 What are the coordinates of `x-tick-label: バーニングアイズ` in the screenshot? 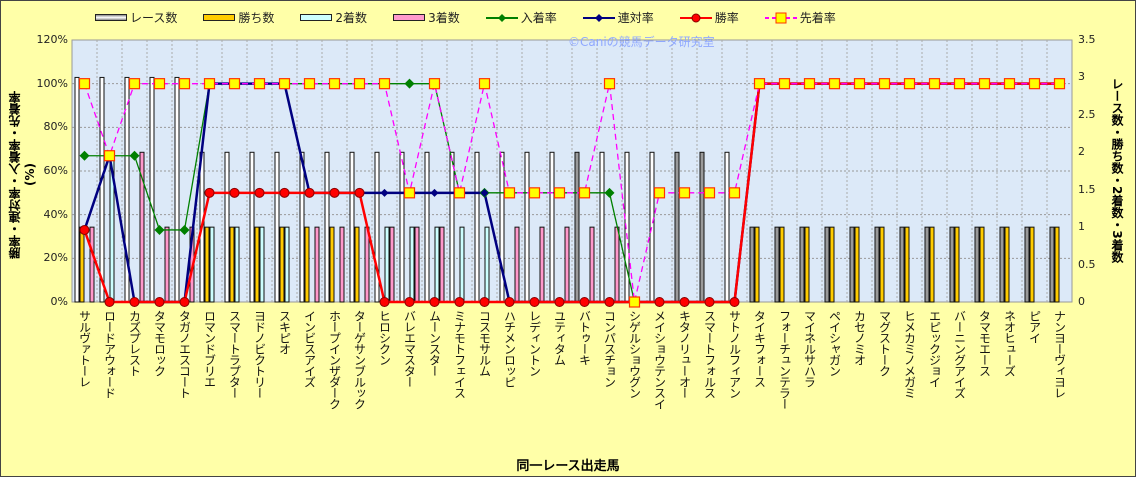 It's located at (959, 354).